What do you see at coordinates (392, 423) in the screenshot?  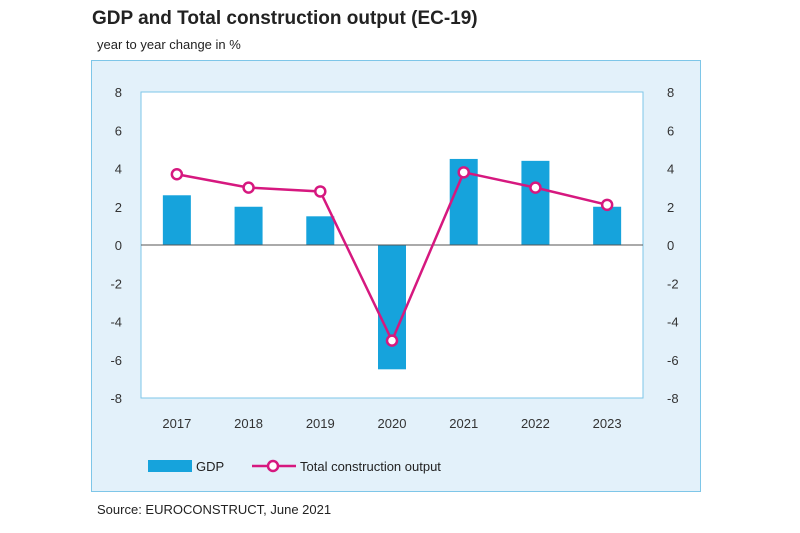 I see `x-tick-label: 2020` at bounding box center [392, 423].